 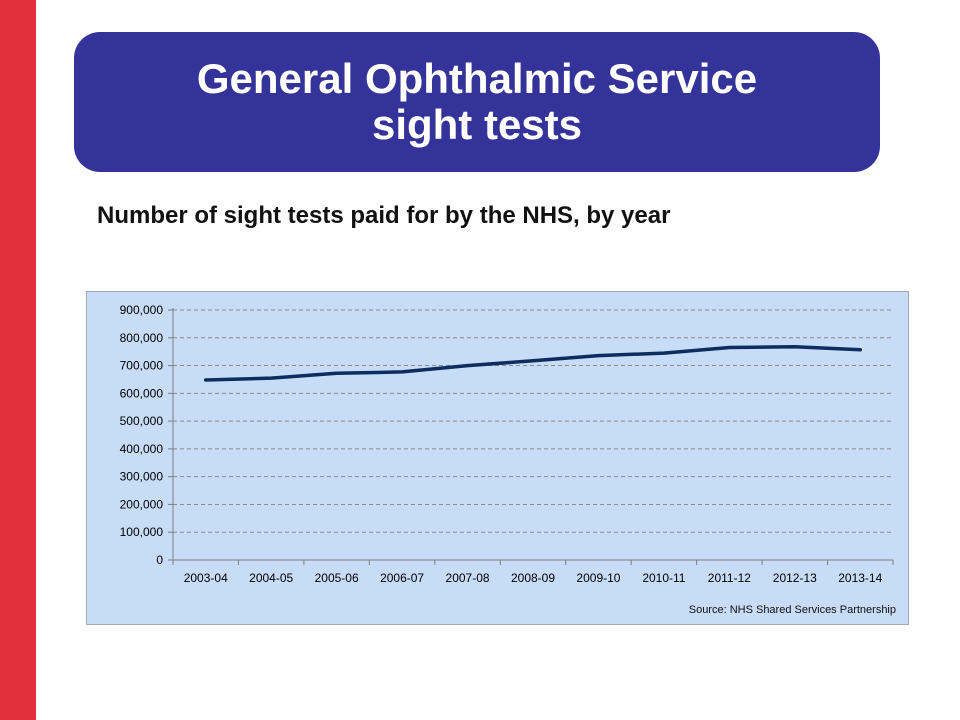 What do you see at coordinates (18, 360) in the screenshot?
I see `accent-bar` at bounding box center [18, 360].